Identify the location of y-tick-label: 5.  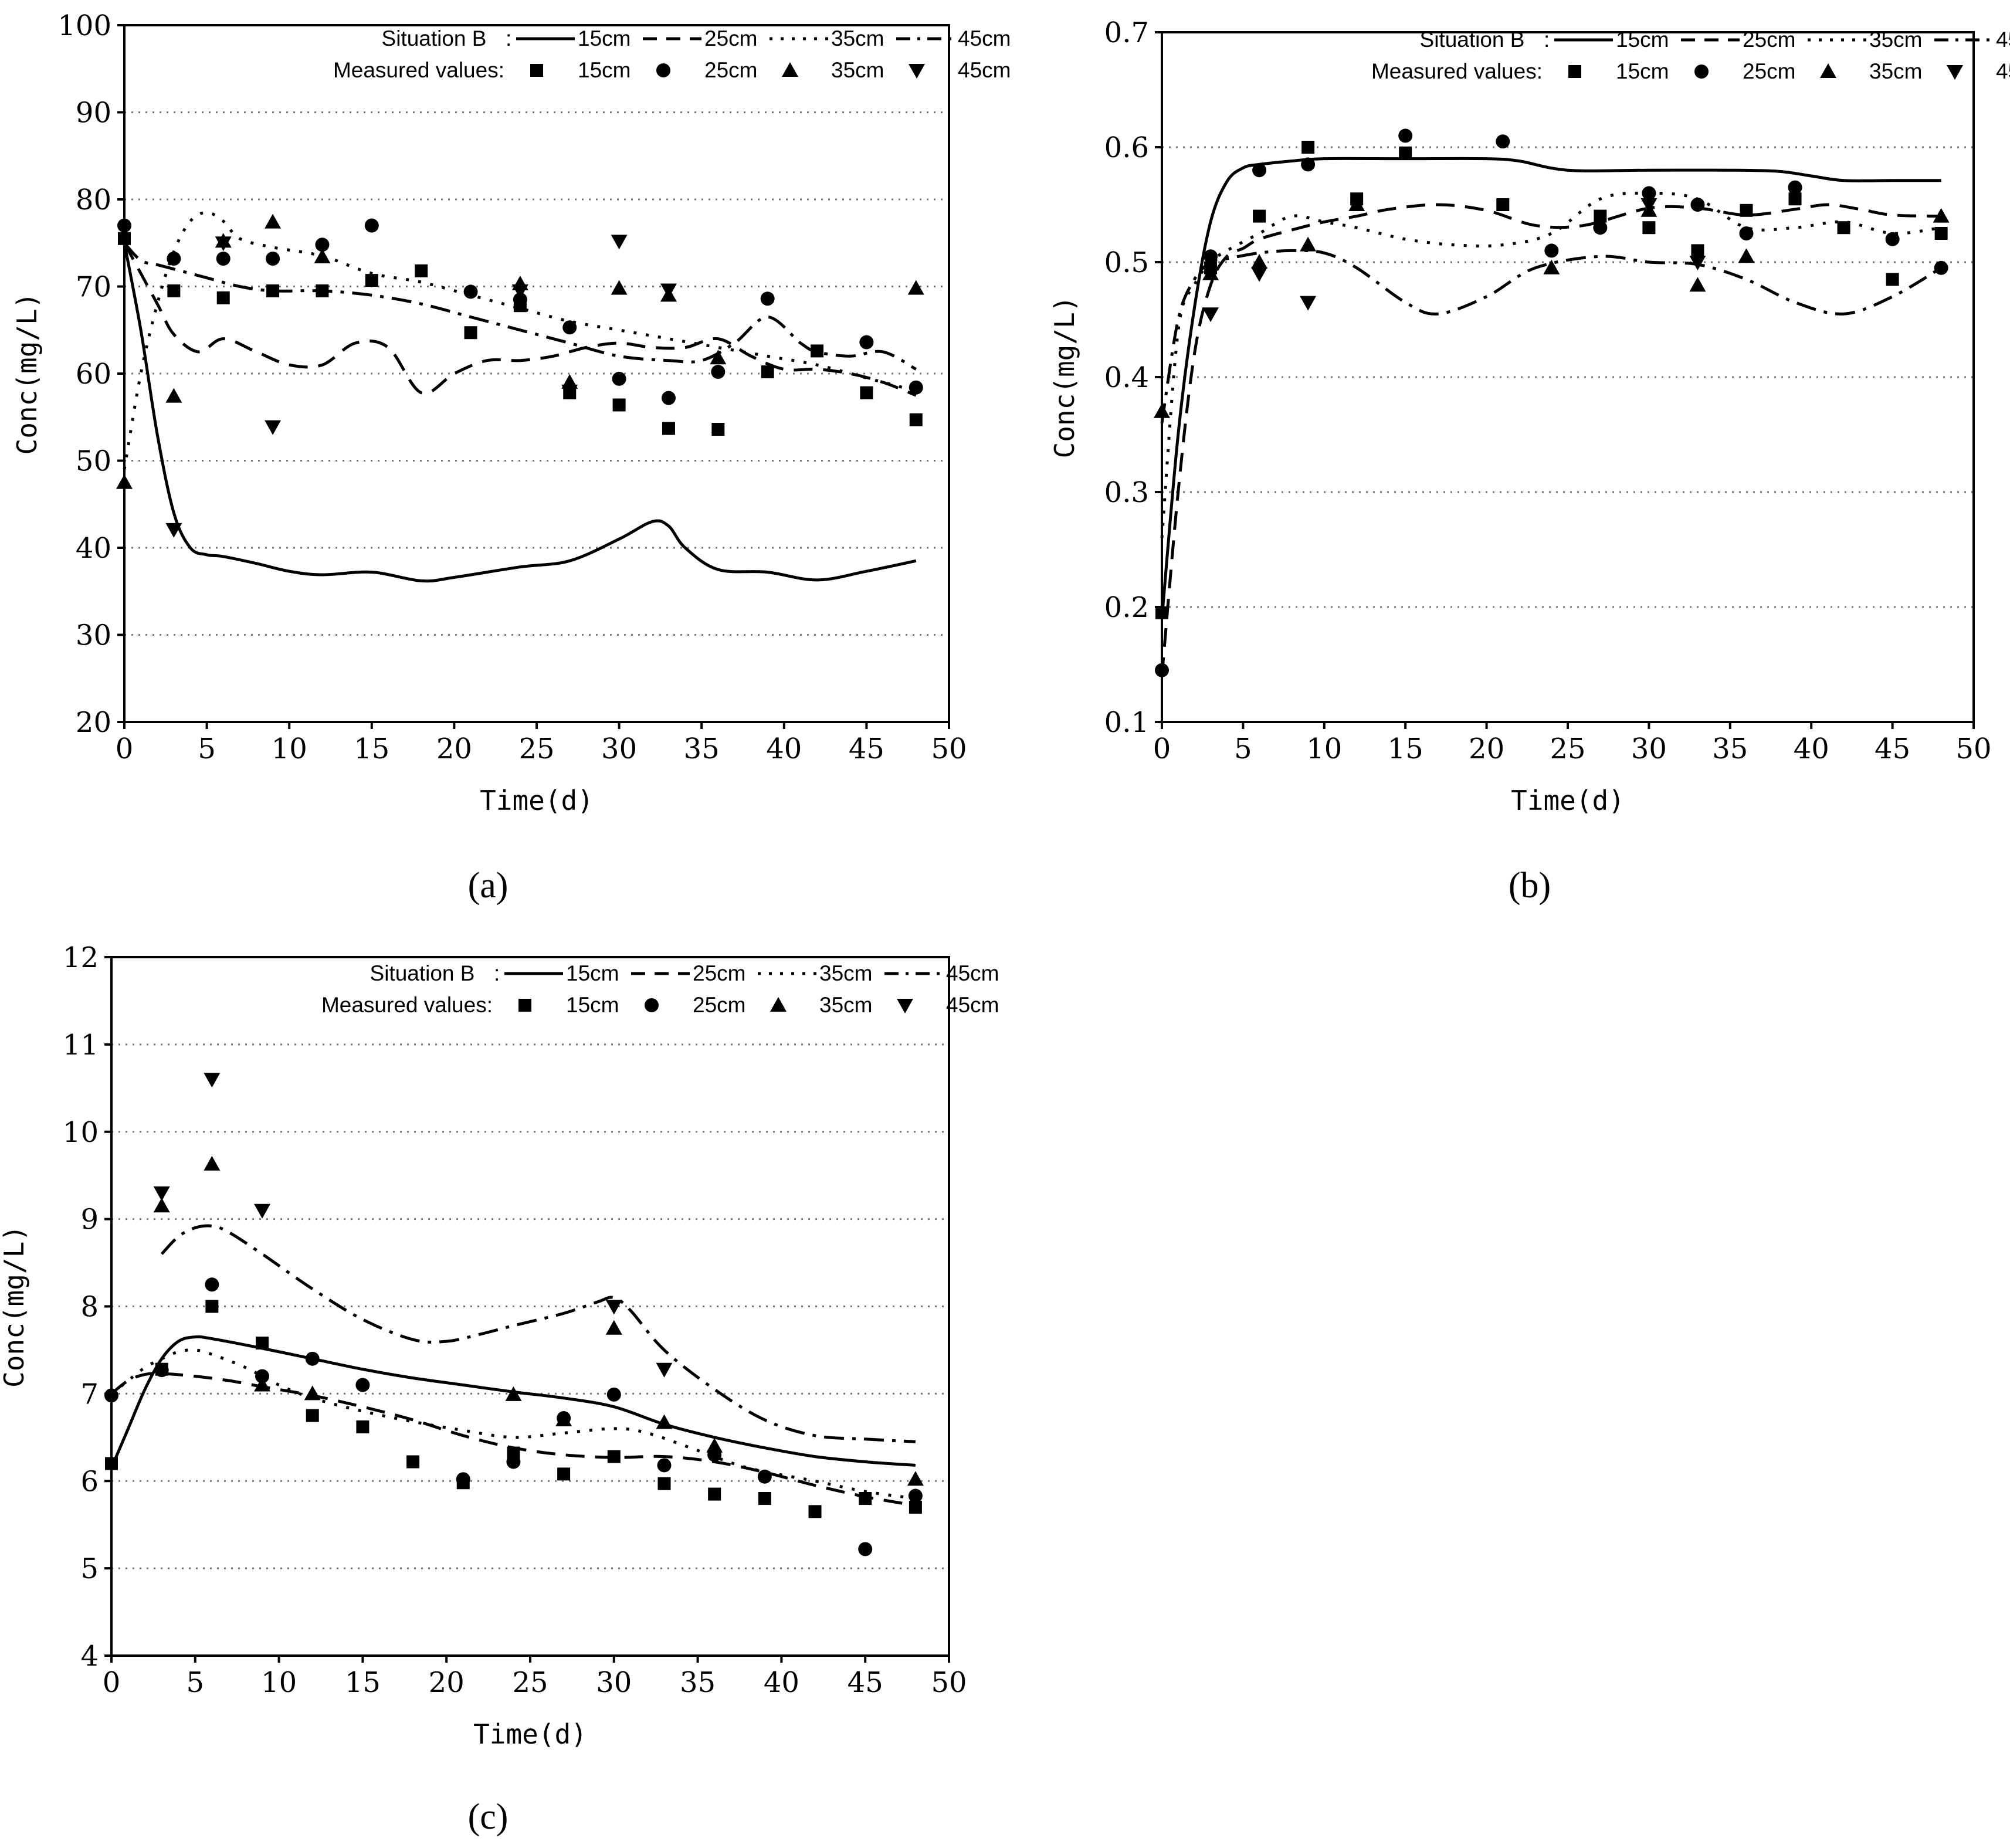
(89, 1568).